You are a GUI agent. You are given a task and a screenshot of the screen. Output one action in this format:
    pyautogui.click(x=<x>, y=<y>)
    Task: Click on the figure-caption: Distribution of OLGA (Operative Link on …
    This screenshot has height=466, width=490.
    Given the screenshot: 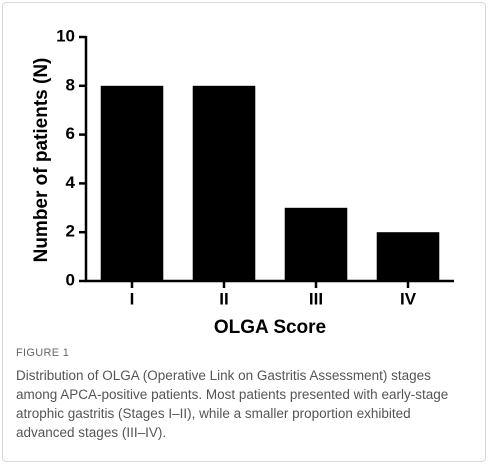 What is the action you would take?
    pyautogui.click(x=232, y=404)
    